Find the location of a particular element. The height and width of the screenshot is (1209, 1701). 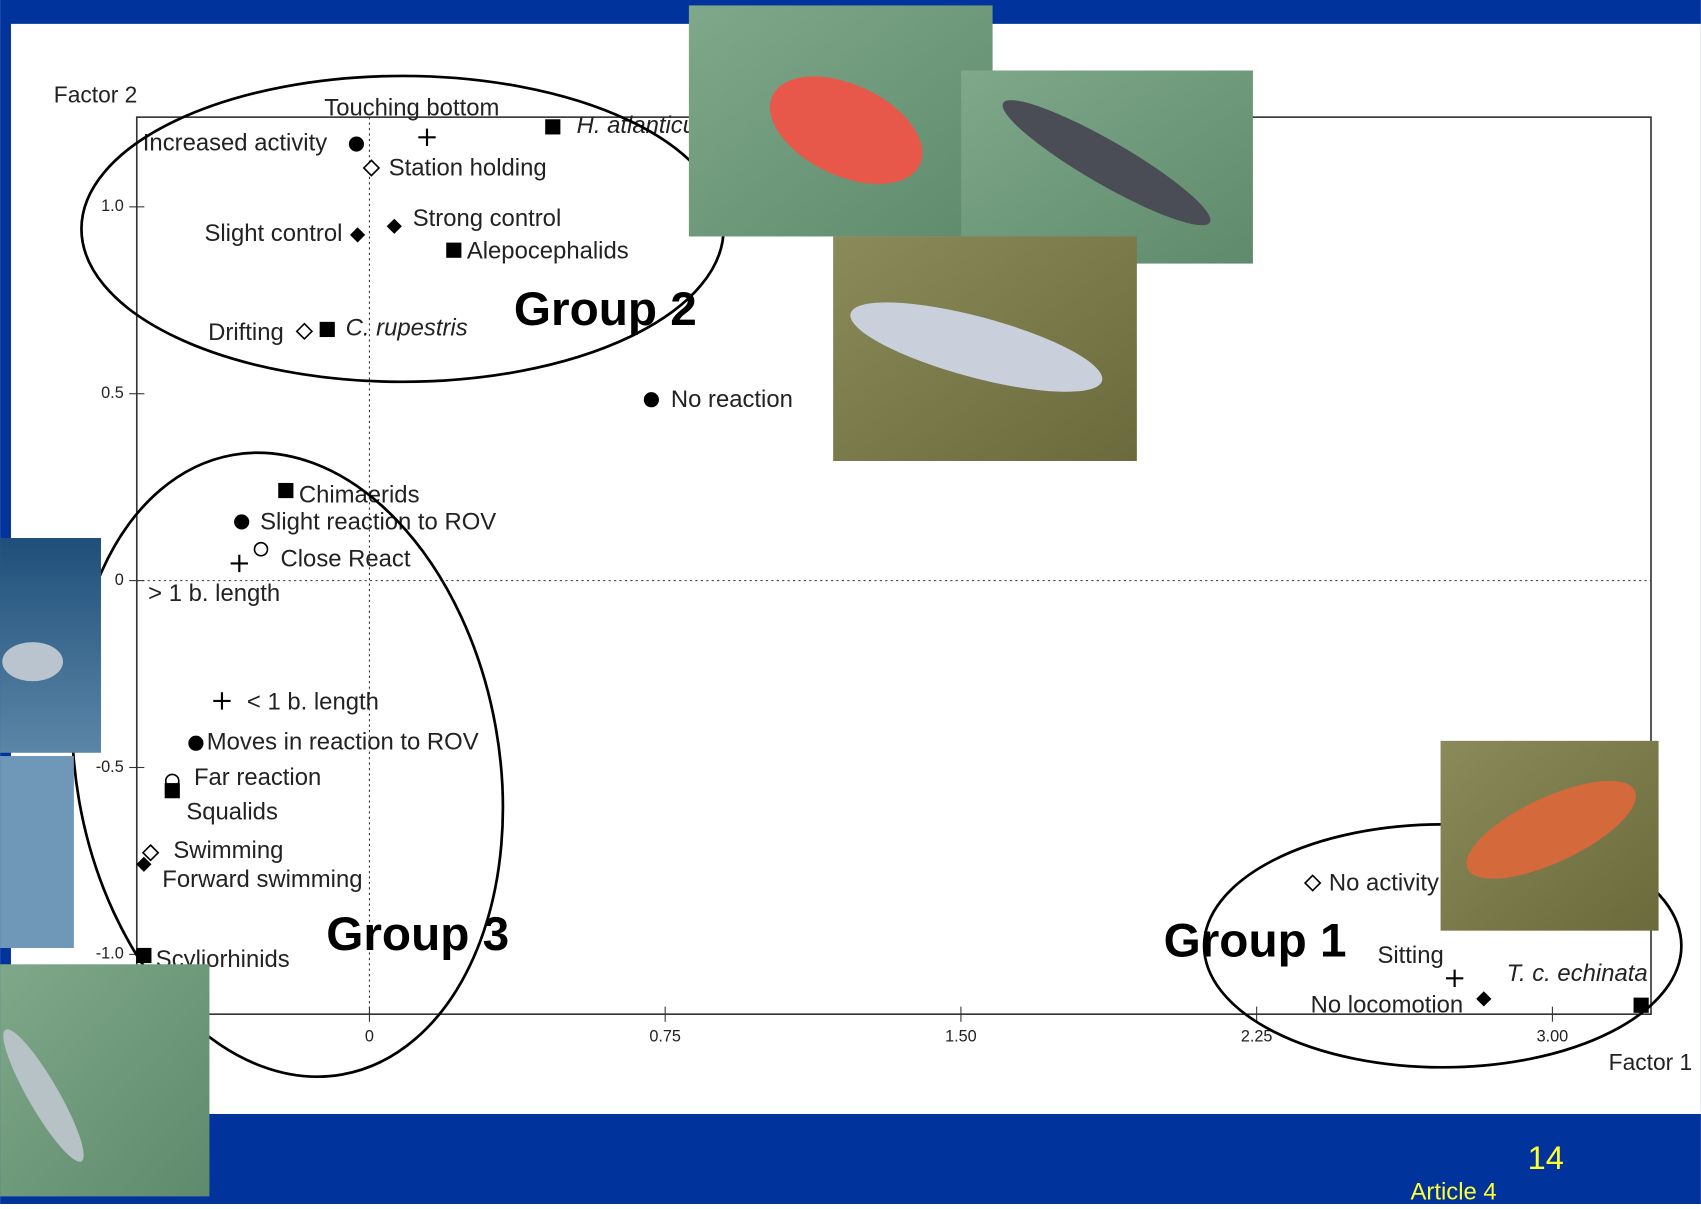

x-tick-label: 0 is located at coordinates (369, 1036).